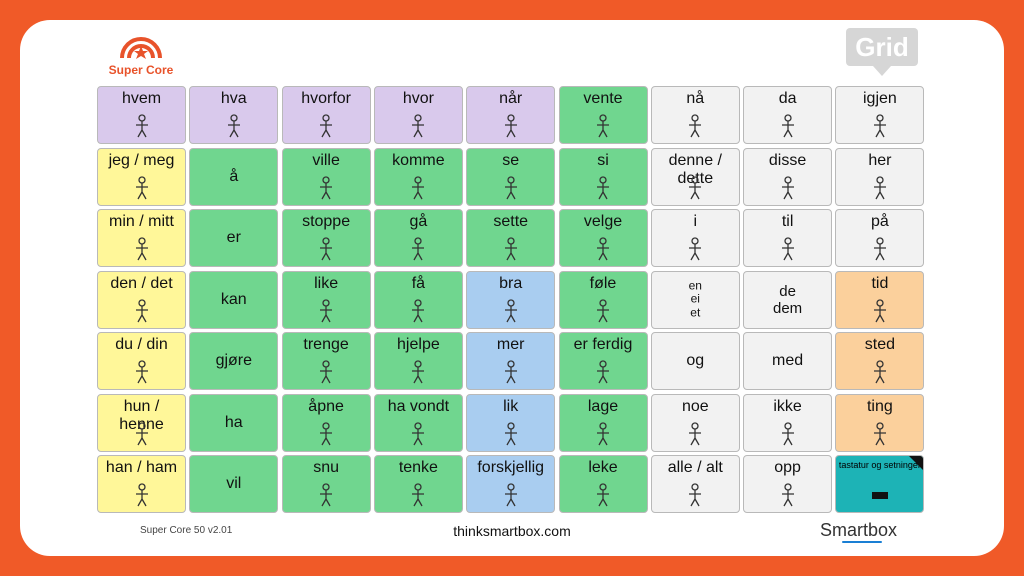  I want to click on grid-cell: nå, so click(695, 115).